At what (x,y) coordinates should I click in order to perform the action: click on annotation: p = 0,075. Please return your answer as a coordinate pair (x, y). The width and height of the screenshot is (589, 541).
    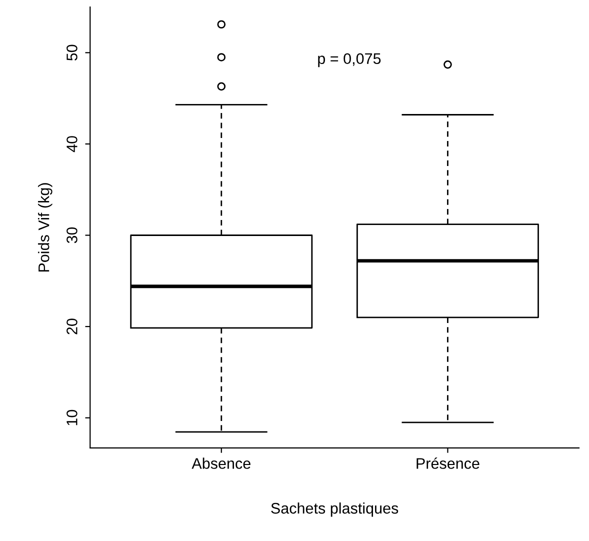
    Looking at the image, I should click on (349, 60).